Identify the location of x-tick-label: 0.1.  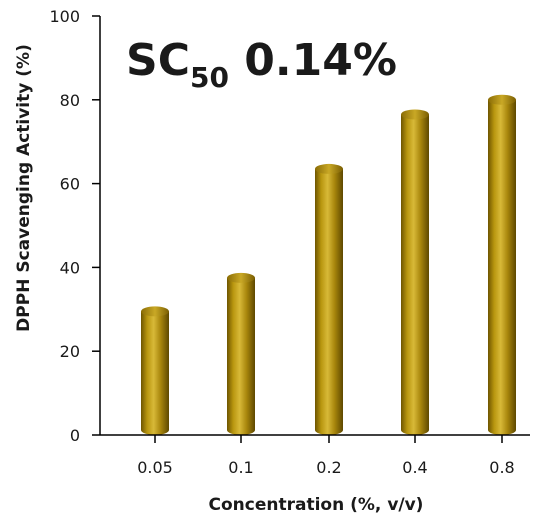
(240, 467).